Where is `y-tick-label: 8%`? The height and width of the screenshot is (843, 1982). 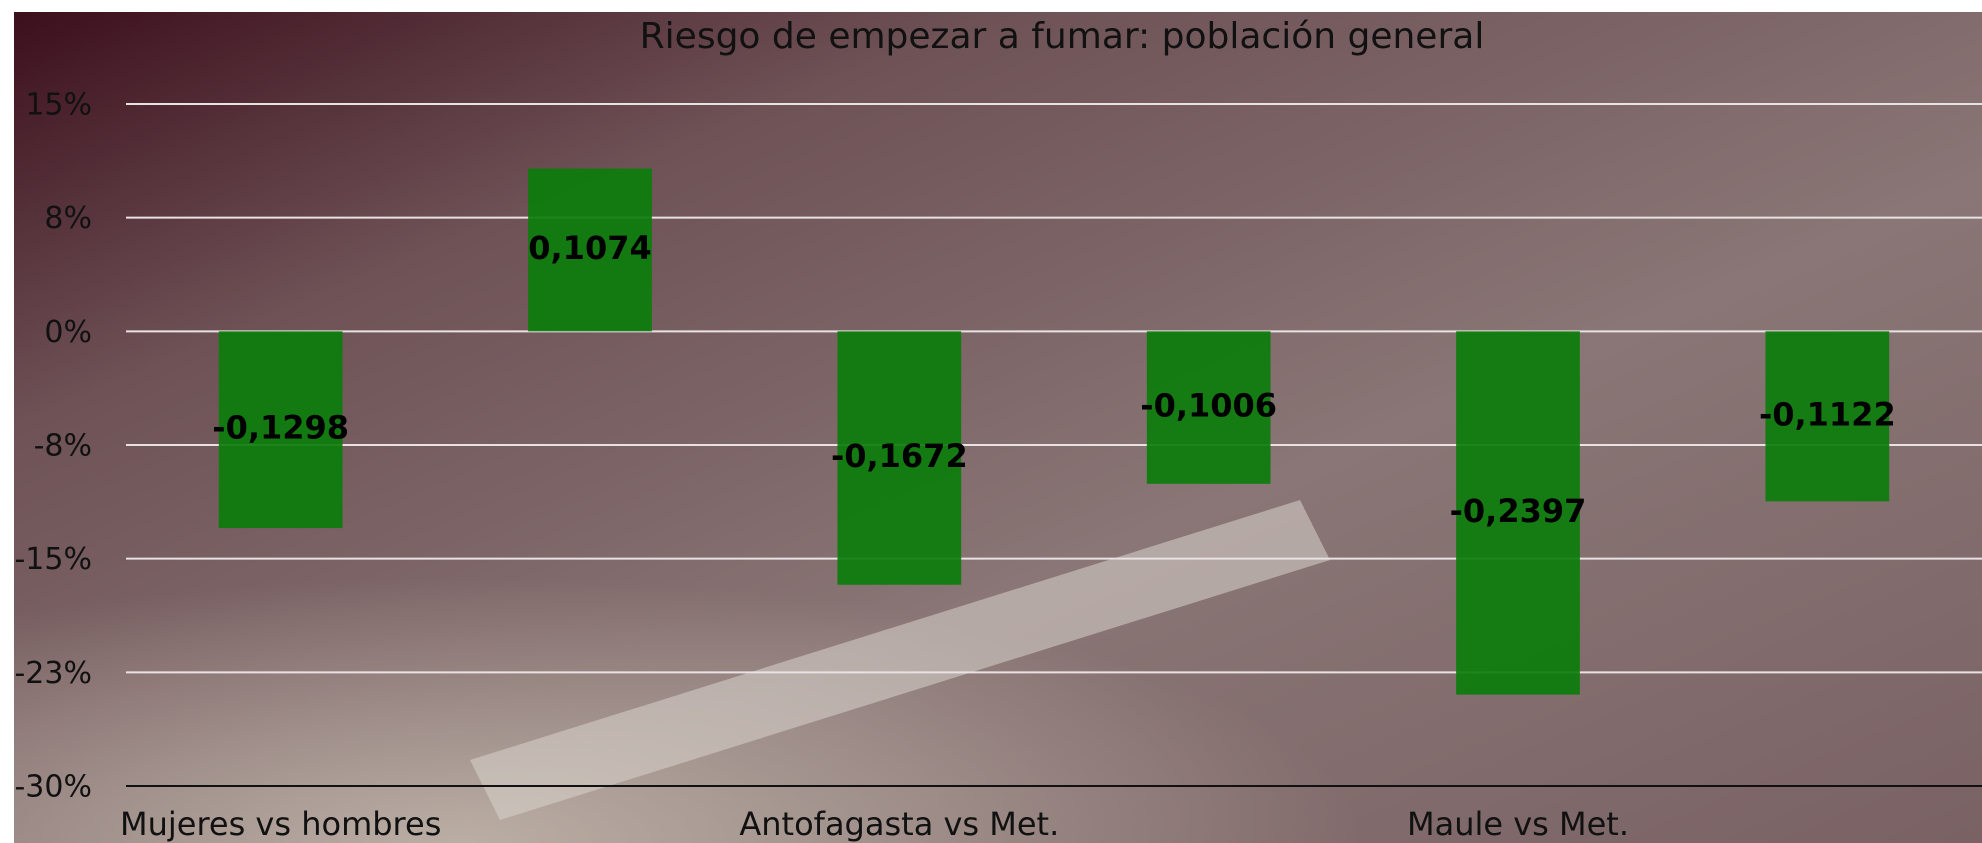
y-tick-label: 8% is located at coordinates (68, 218).